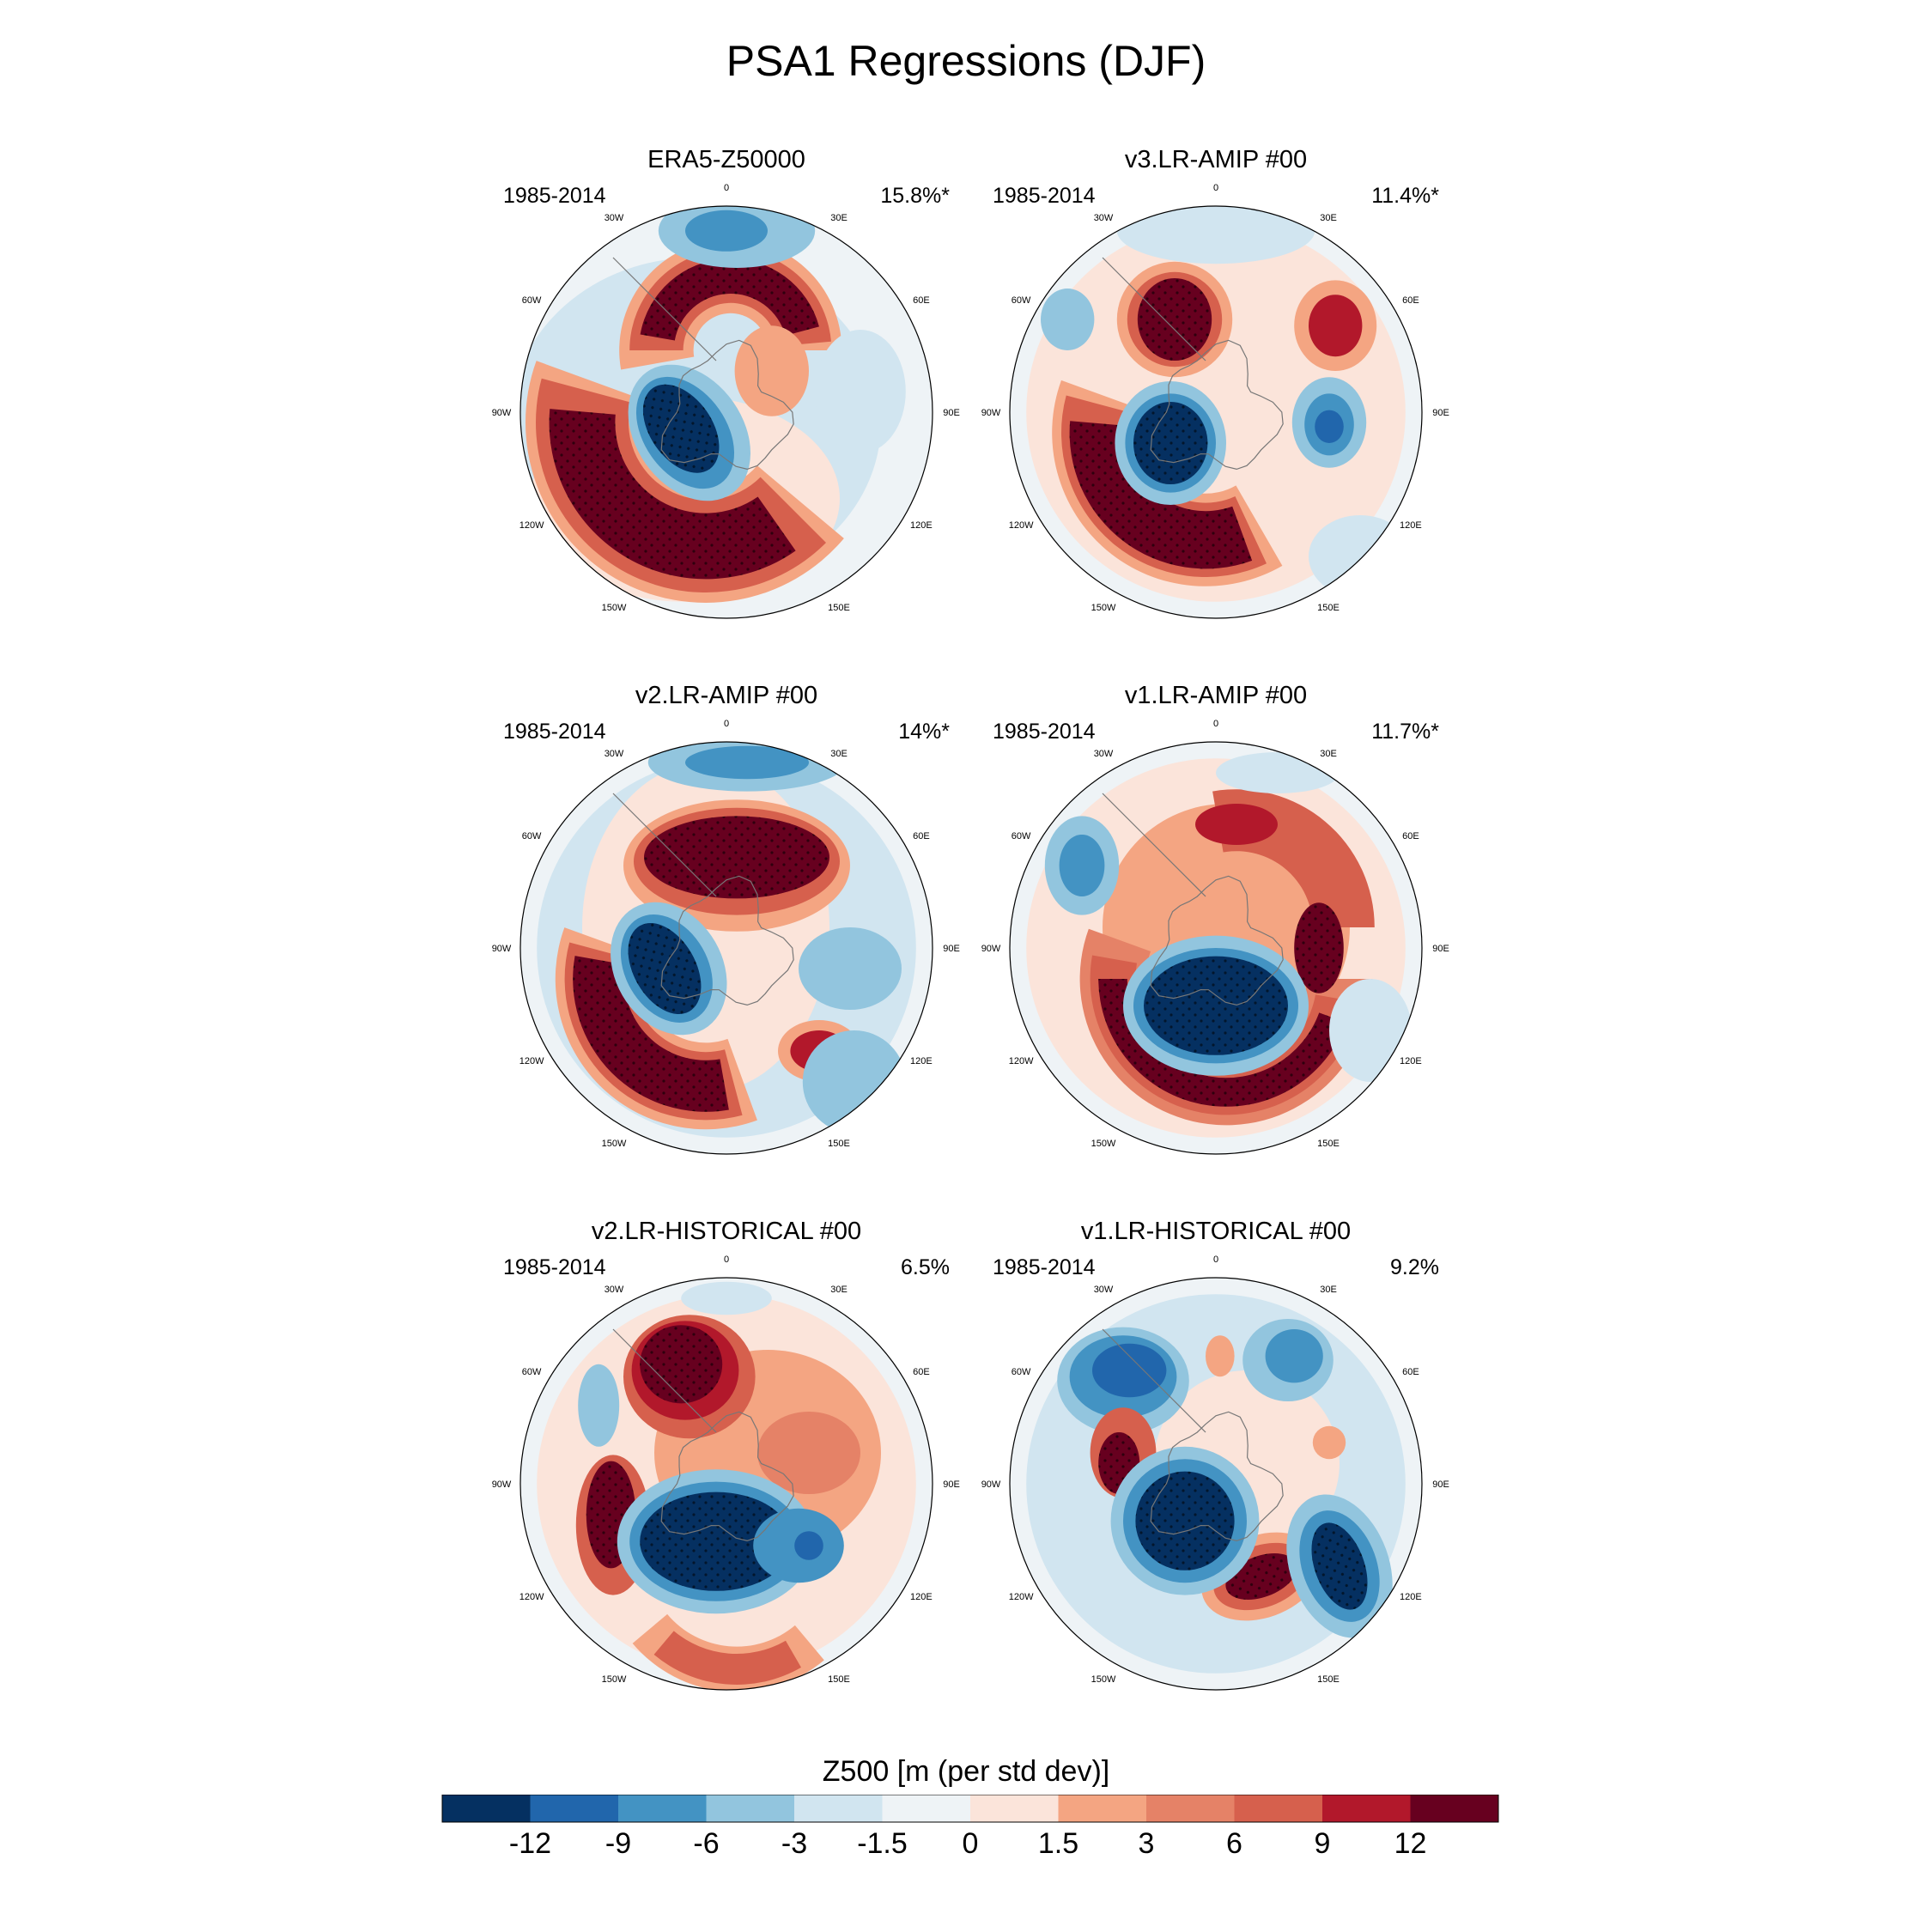 The image size is (1932, 1932). What do you see at coordinates (1216, 159) in the screenshot?
I see `panel-title: v3.LR-AMIP #00` at bounding box center [1216, 159].